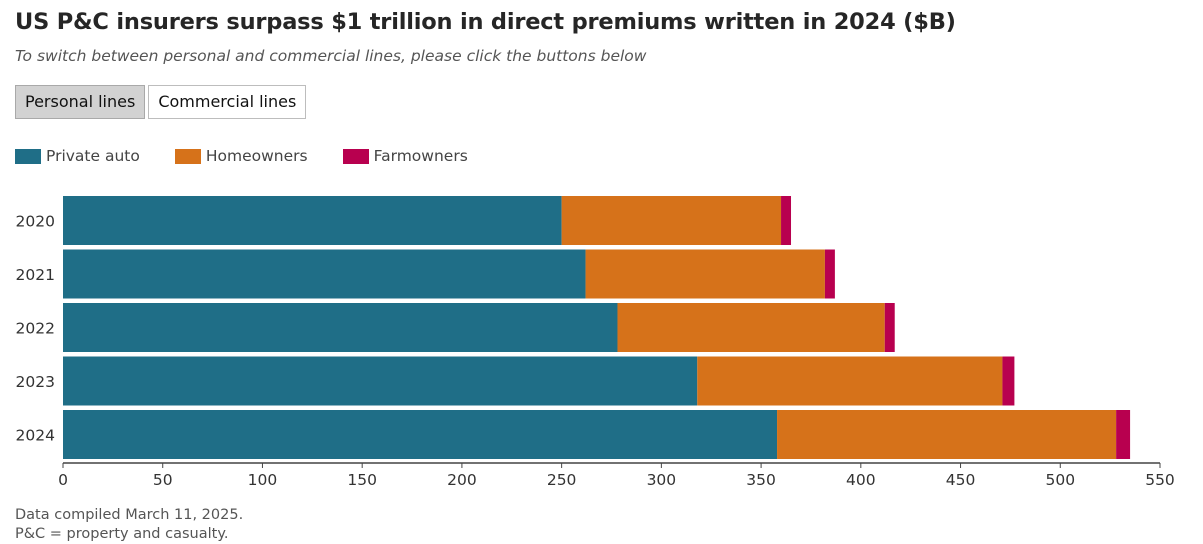 Image resolution: width=1203 pixels, height=544 pixels. I want to click on chart-legend: Private auto Homeowners Farmowners, so click(259, 156).